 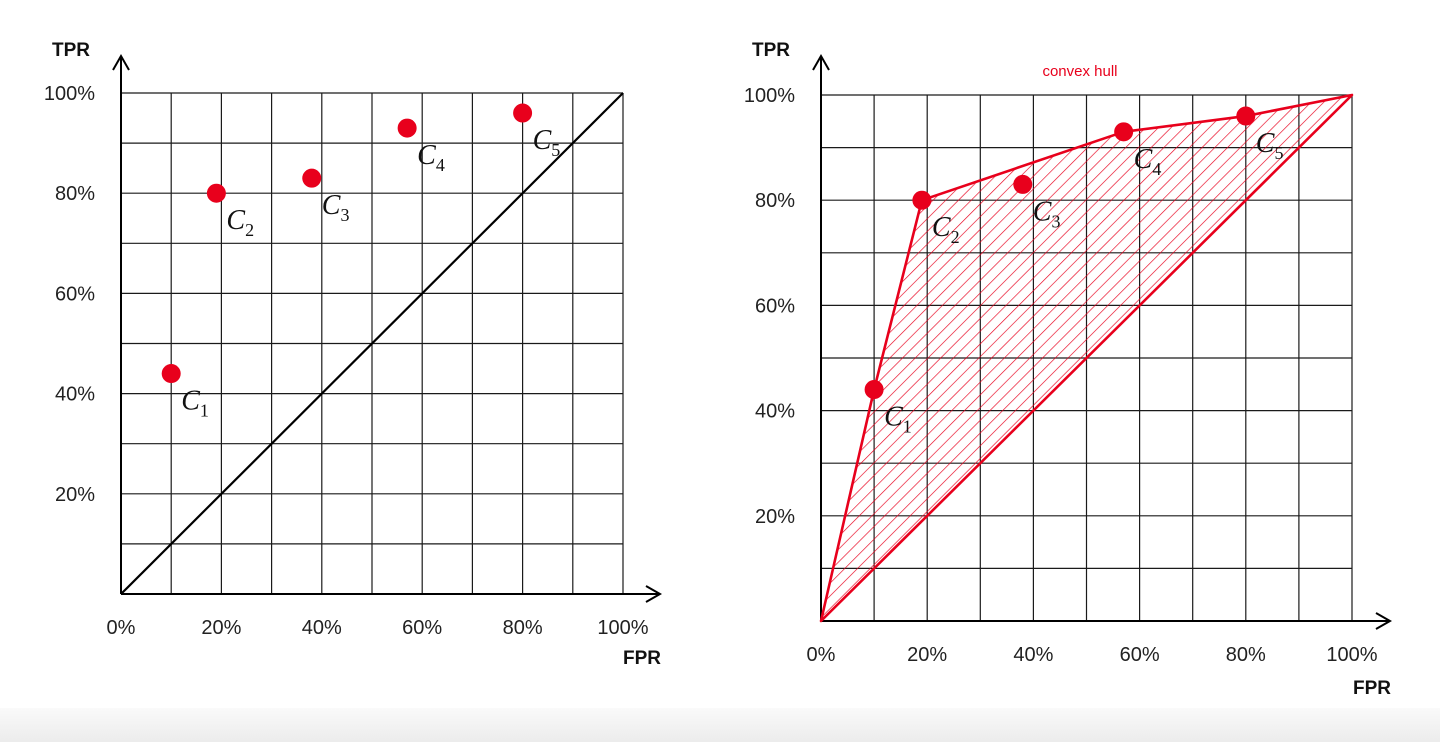 I want to click on point-label-c1: C1, so click(x=195, y=403).